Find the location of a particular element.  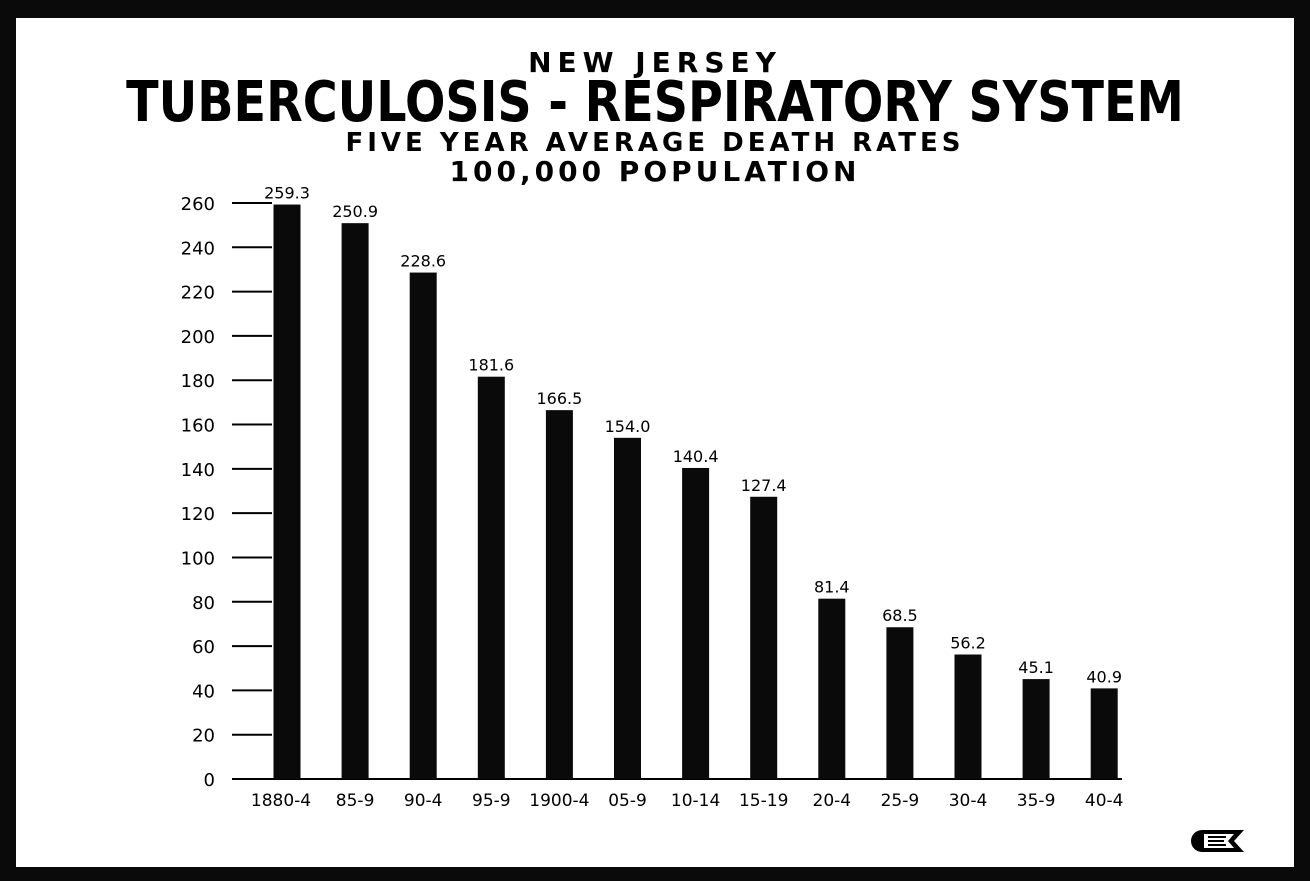

y-tick-label: 220 is located at coordinates (198, 293).